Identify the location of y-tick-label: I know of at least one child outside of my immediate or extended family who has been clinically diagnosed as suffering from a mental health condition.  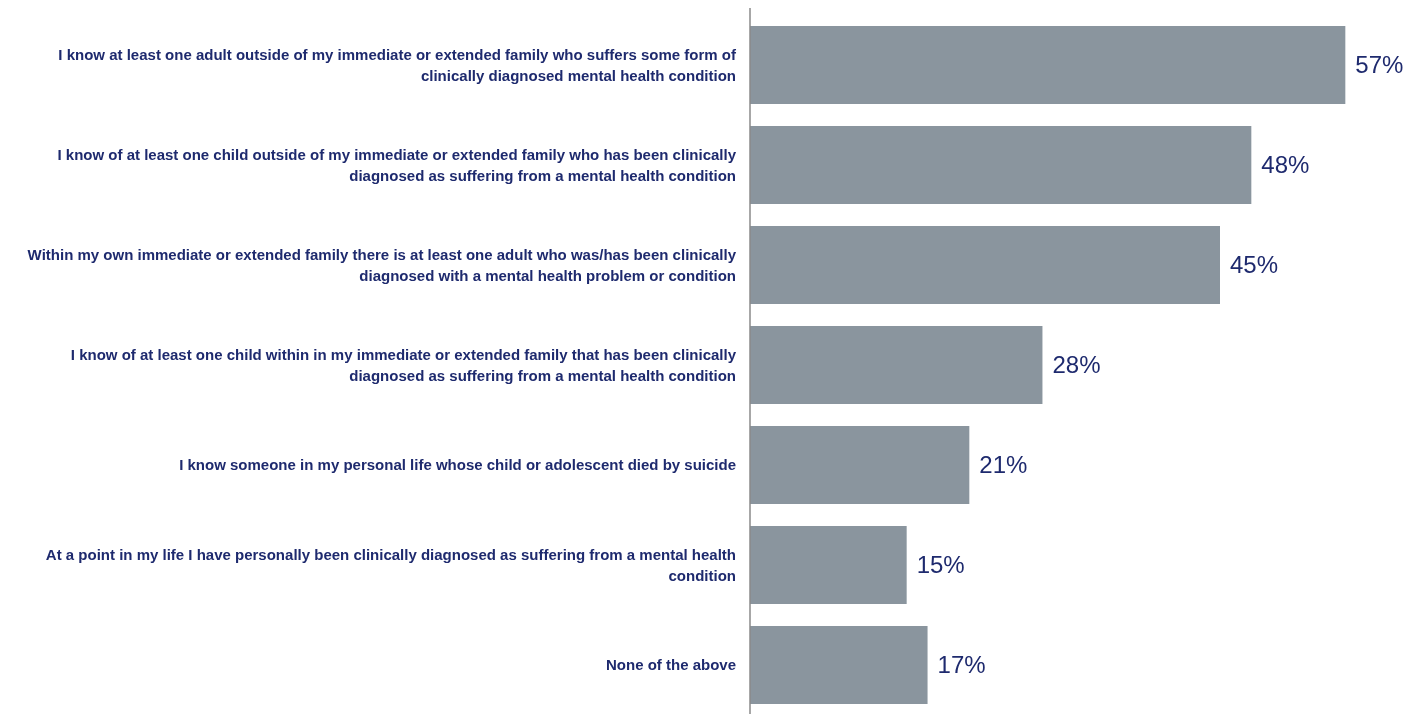
(397, 164).